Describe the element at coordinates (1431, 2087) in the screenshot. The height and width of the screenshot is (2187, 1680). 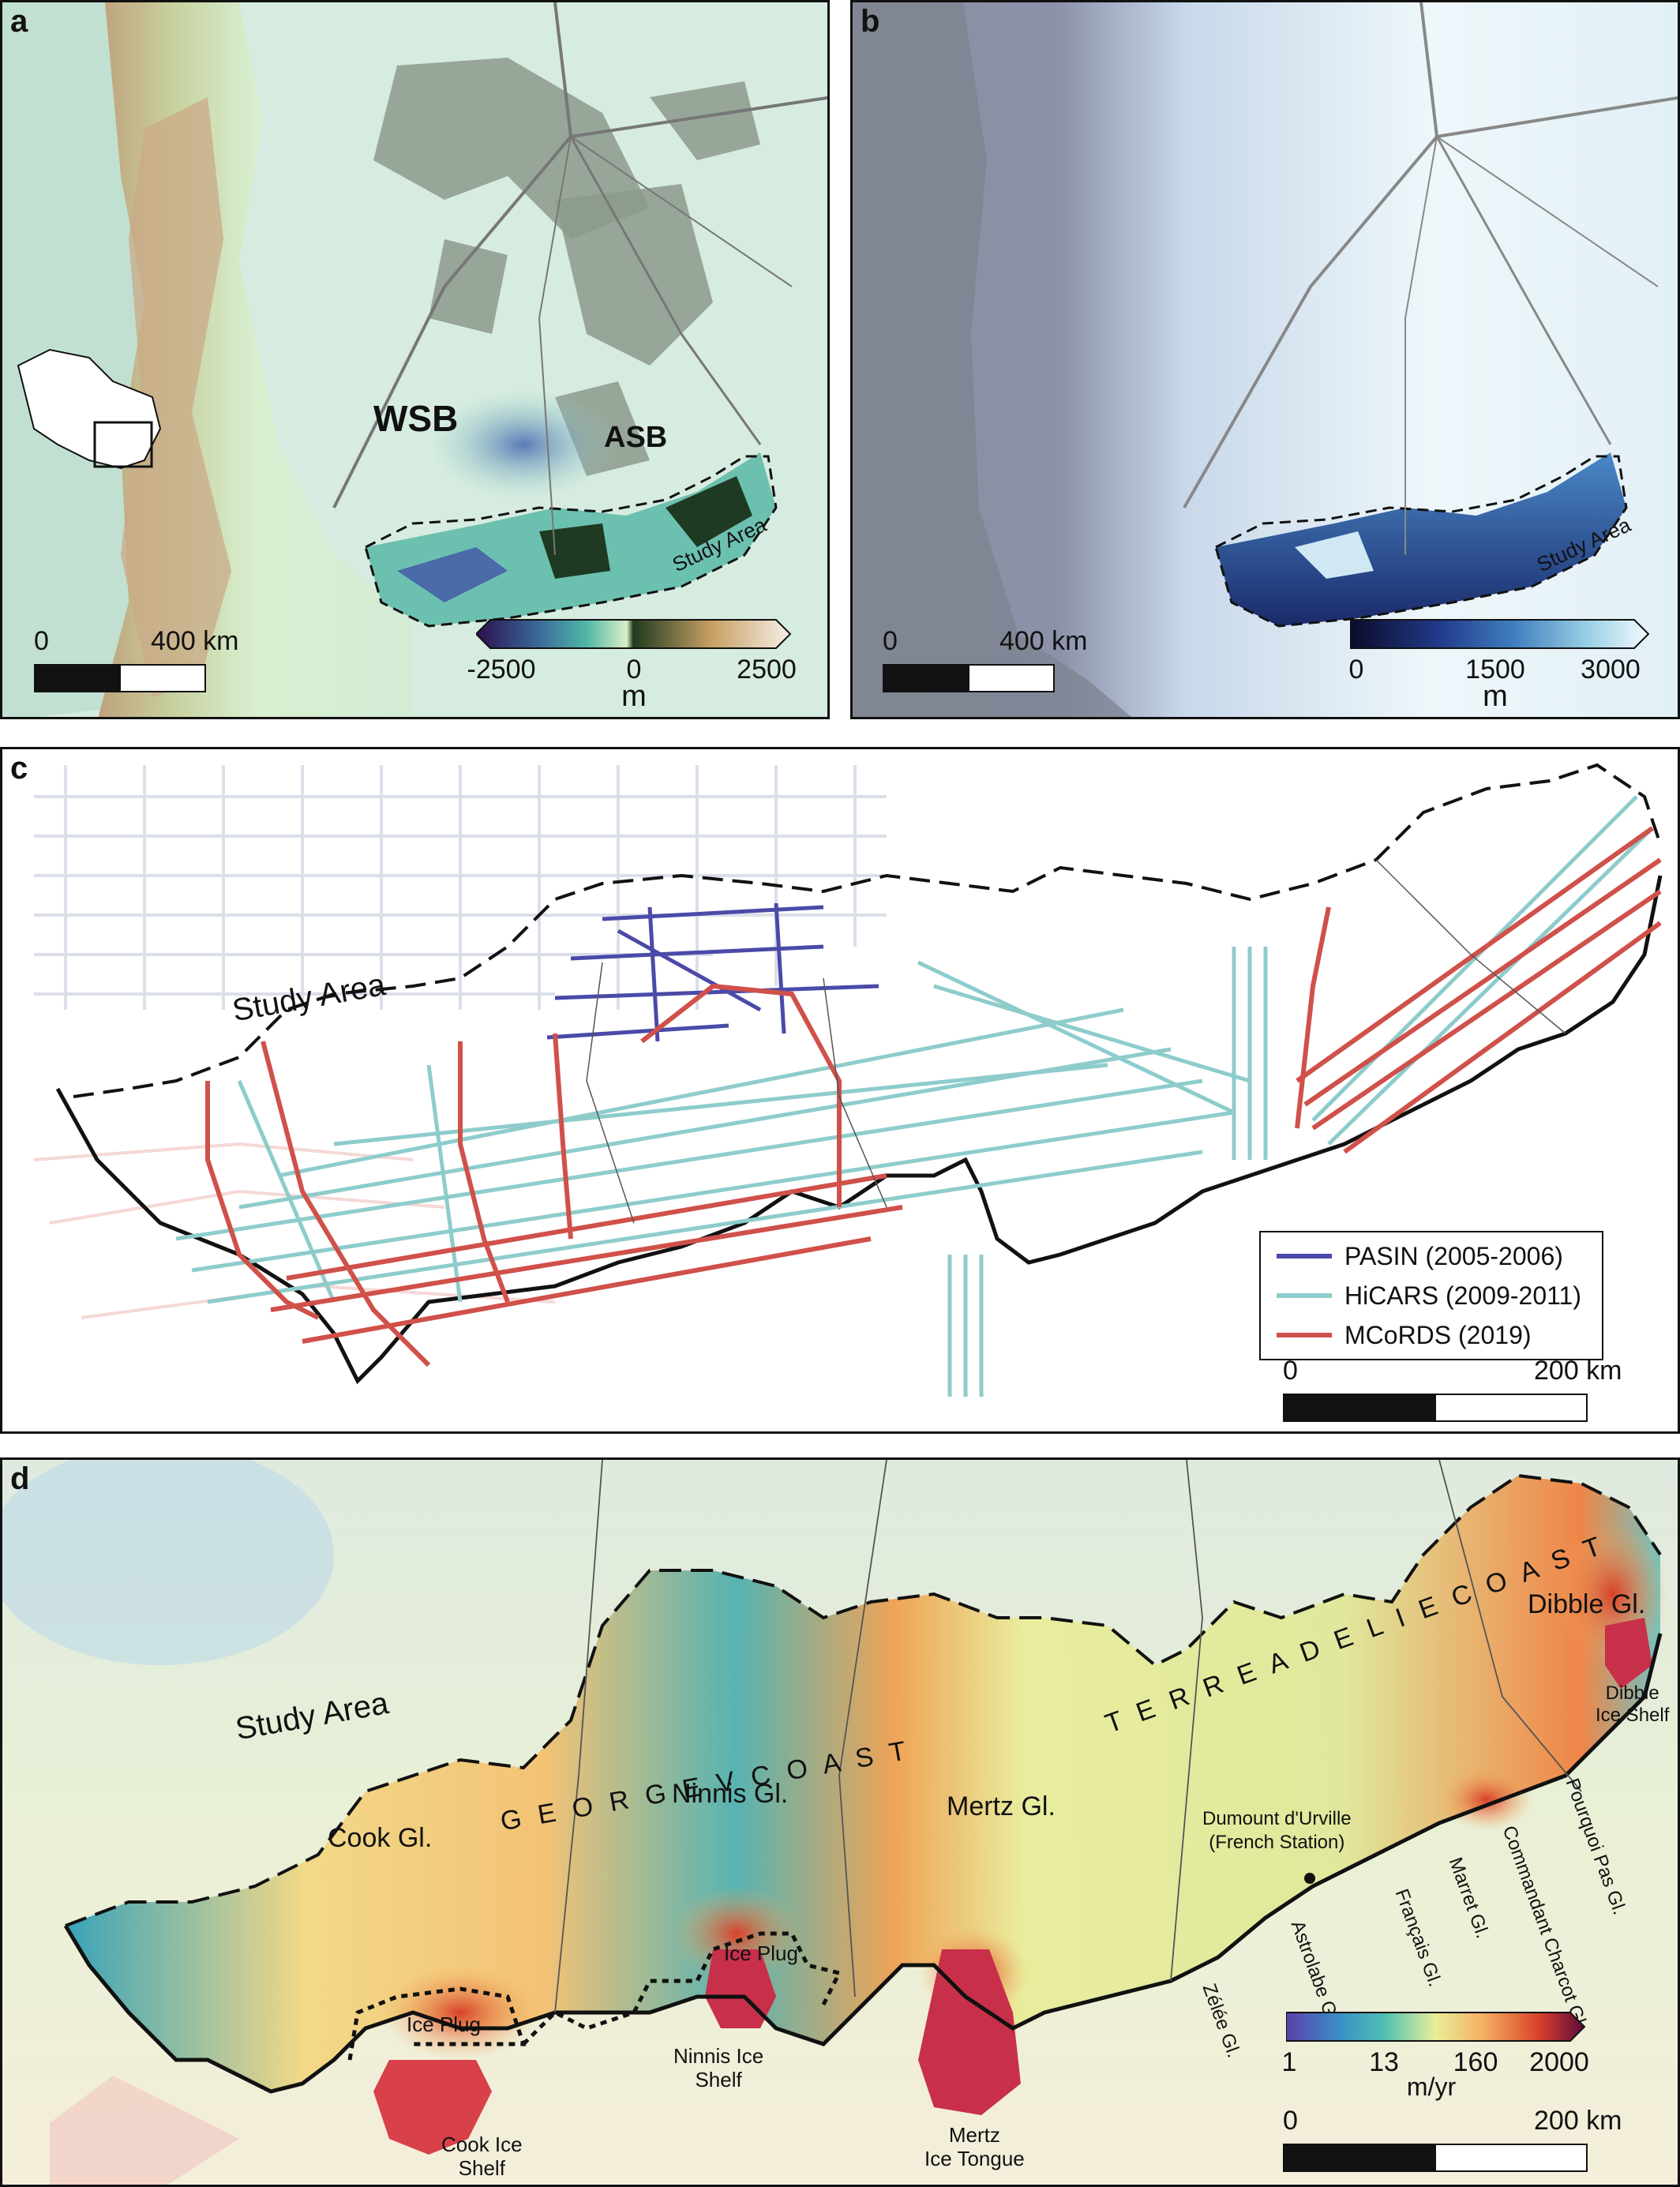
I see `cbar-unit: m/yr` at that location.